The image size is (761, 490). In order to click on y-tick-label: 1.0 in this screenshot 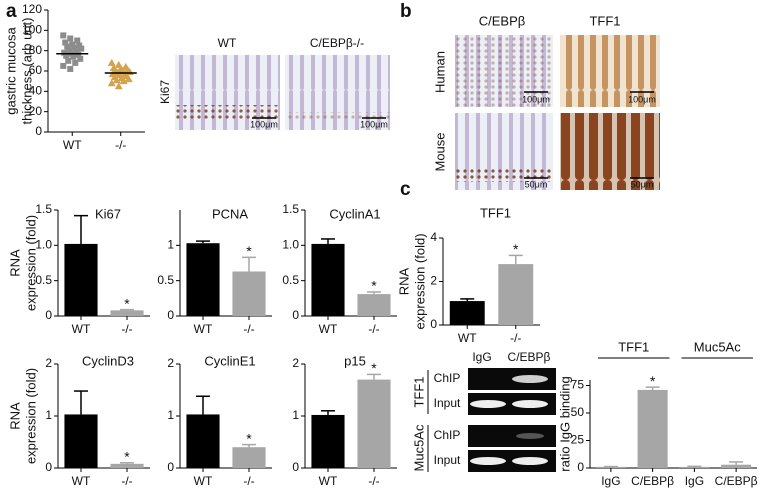, I will do `click(43, 245)`.